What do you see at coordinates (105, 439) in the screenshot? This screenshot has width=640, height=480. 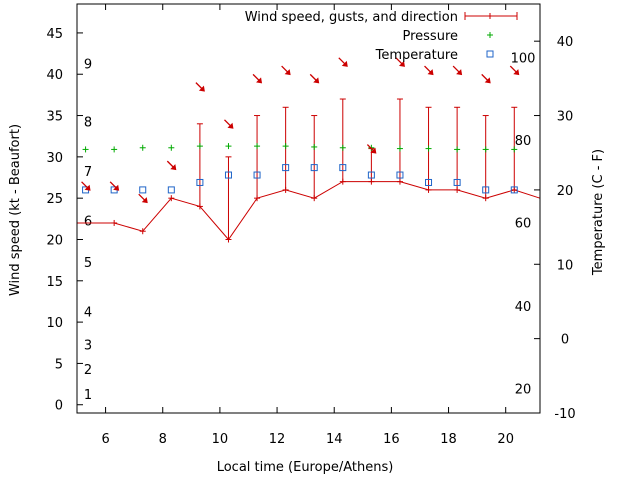 I see `x-tick-label: 6` at bounding box center [105, 439].